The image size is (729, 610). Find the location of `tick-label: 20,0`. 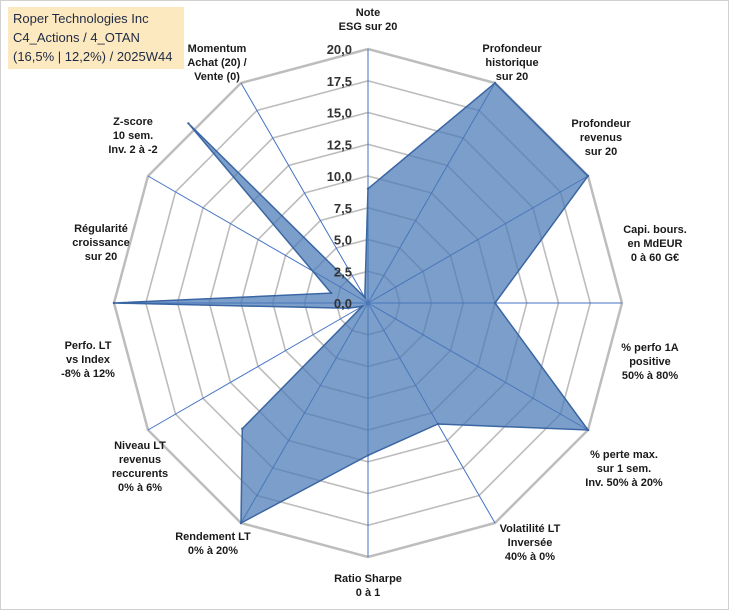

tick-label: 20,0 is located at coordinates (339, 49).